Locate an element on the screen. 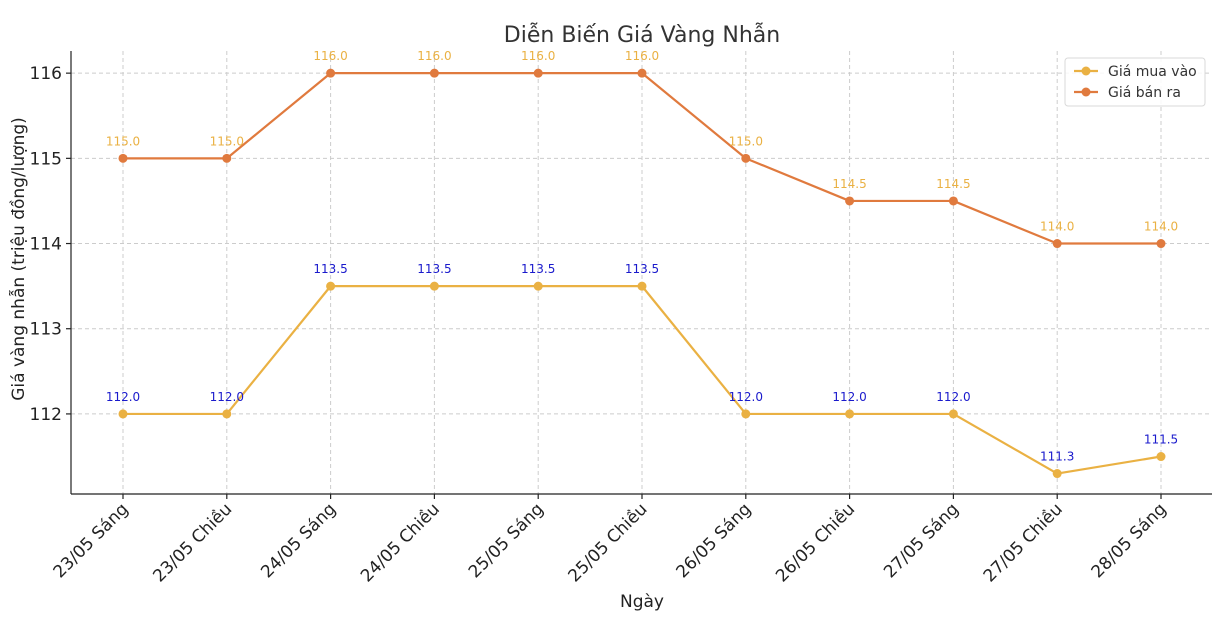  x-tick-label: 26/05 Chiều is located at coordinates (815, 543).